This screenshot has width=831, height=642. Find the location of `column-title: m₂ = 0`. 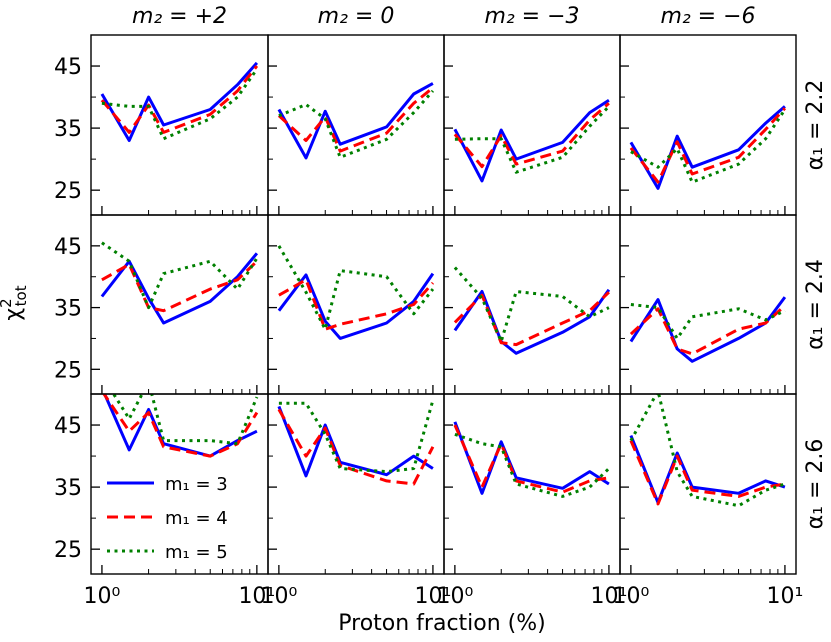

column-title: m₂ = 0 is located at coordinates (356, 16).